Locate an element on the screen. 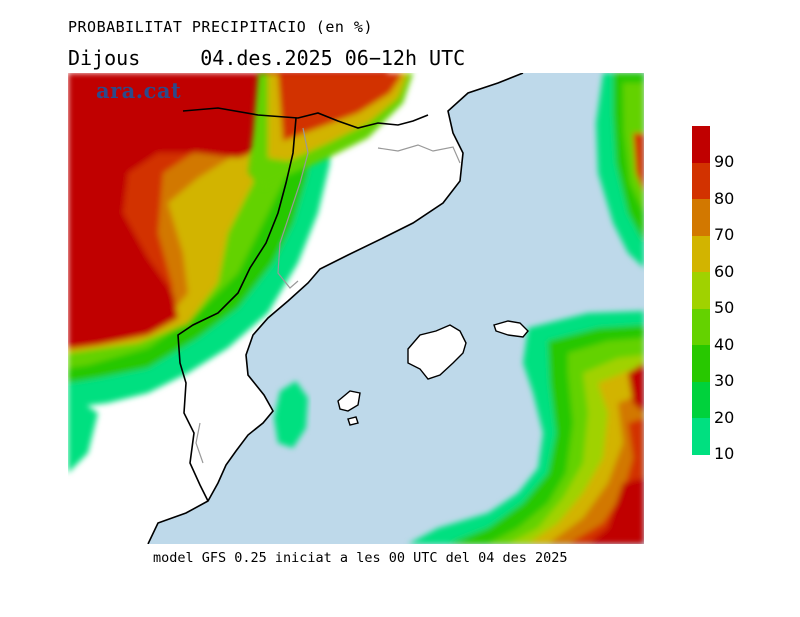 The image size is (800, 617). precip-south-small is located at coordinates (291, 414).